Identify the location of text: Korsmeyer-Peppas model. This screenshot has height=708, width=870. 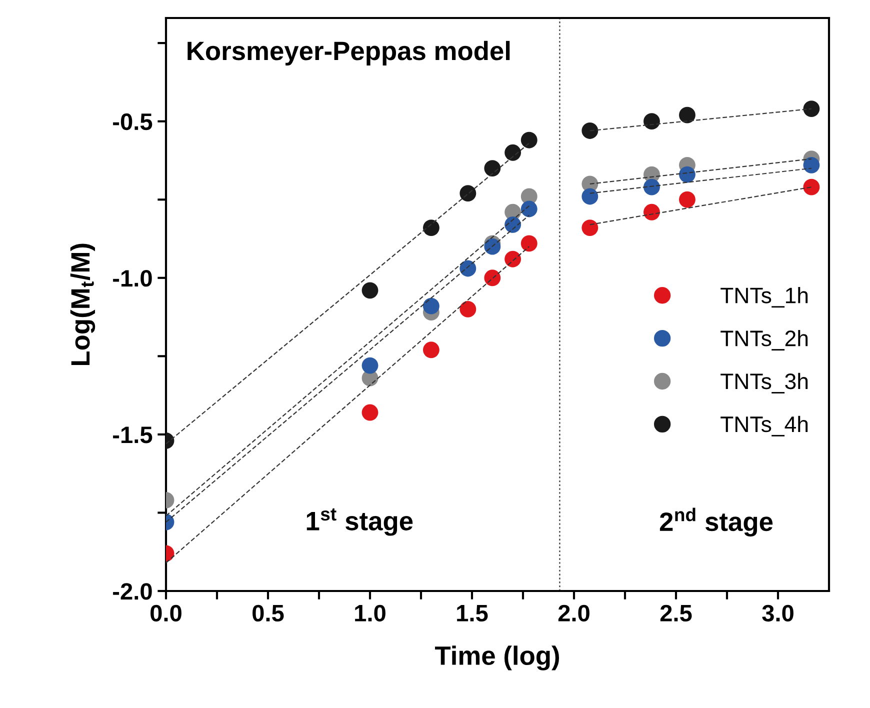
(349, 53).